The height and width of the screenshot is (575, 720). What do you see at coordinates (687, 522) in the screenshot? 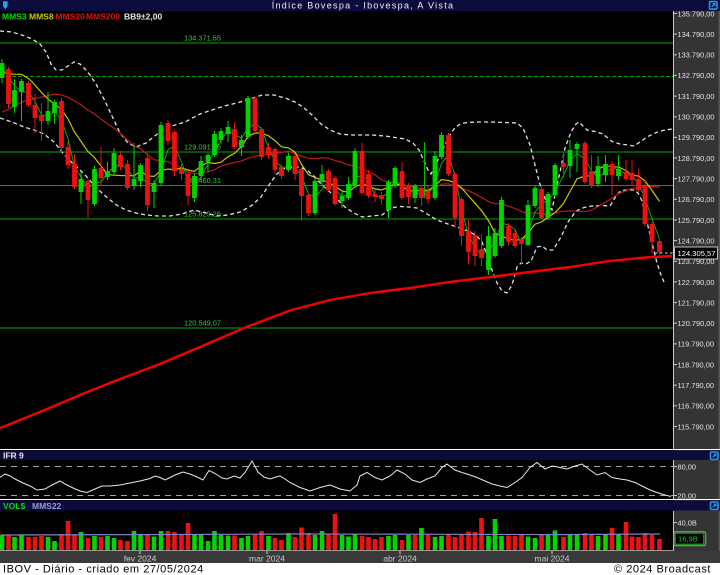
I see `svg-text: 40,0B` at bounding box center [687, 522].